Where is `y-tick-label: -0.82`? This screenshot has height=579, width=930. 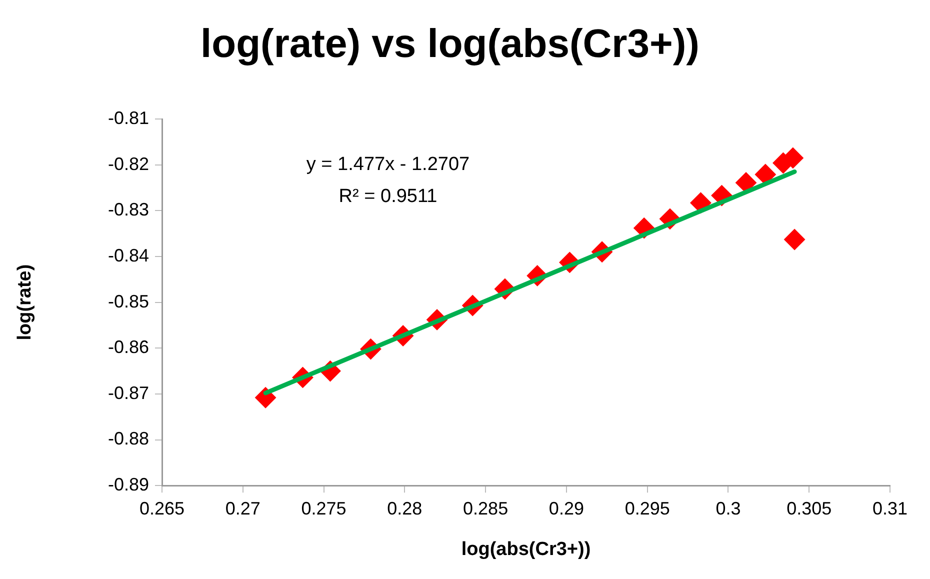
y-tick-label: -0.82 is located at coordinates (128, 164).